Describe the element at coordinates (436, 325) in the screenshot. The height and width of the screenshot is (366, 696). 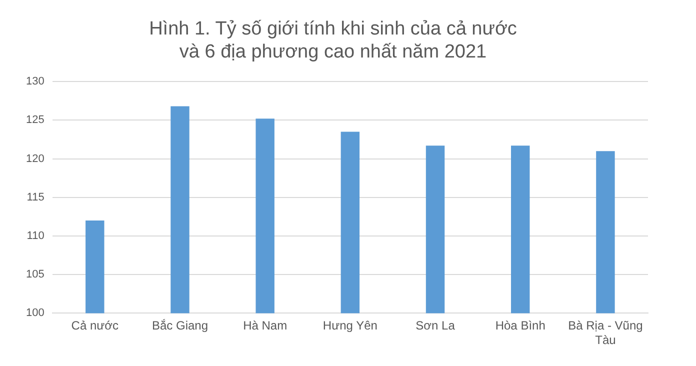
I see `x-tick-label: Sơn La` at that location.